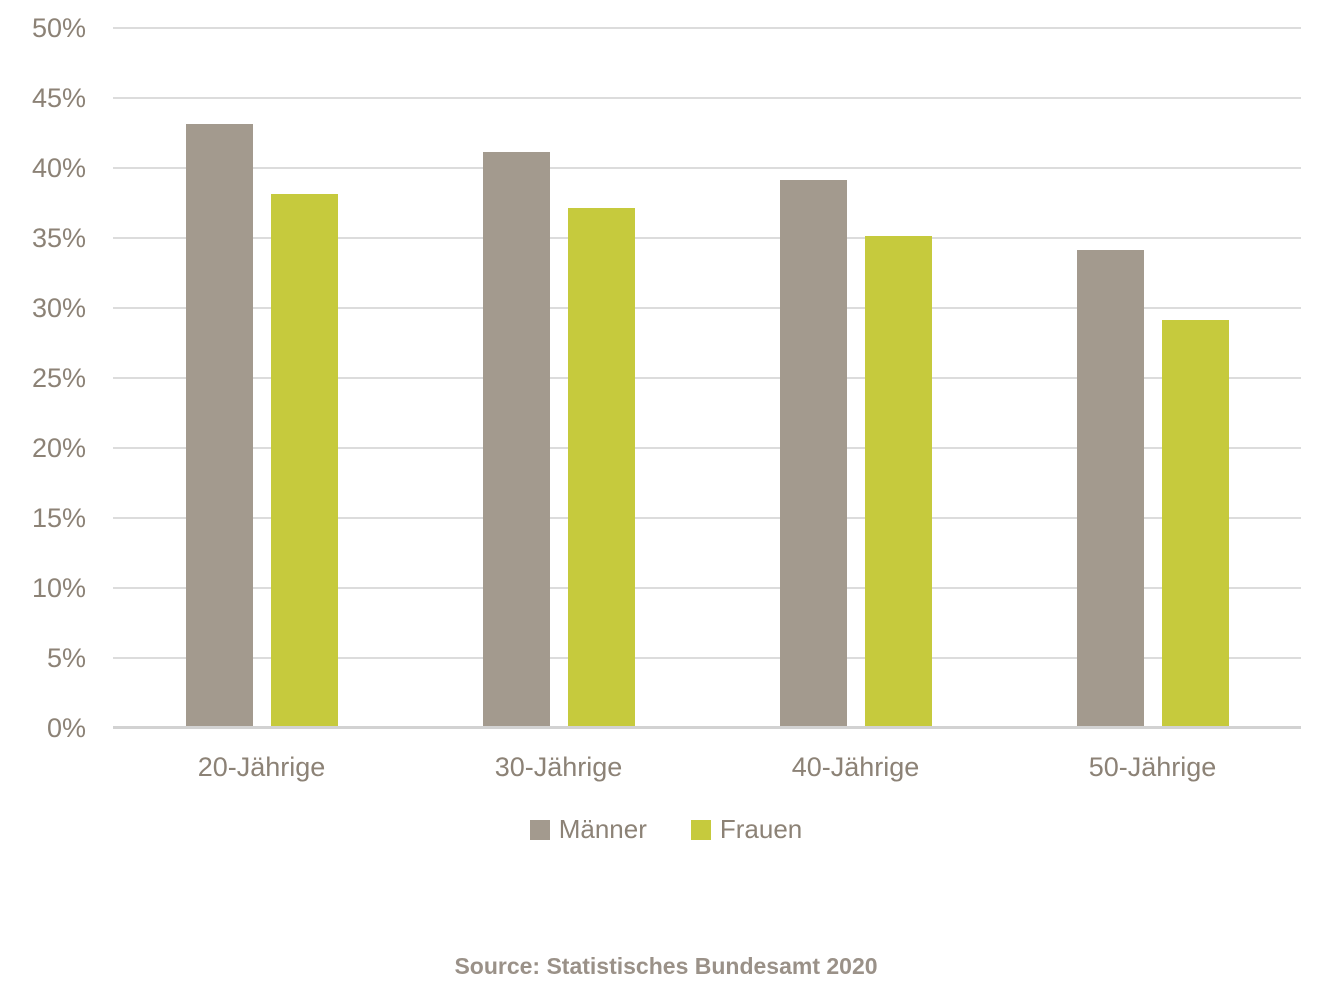 Image resolution: width=1332 pixels, height=1002 pixels. Describe the element at coordinates (58, 168) in the screenshot. I see `y-tick-label: 40%` at that location.